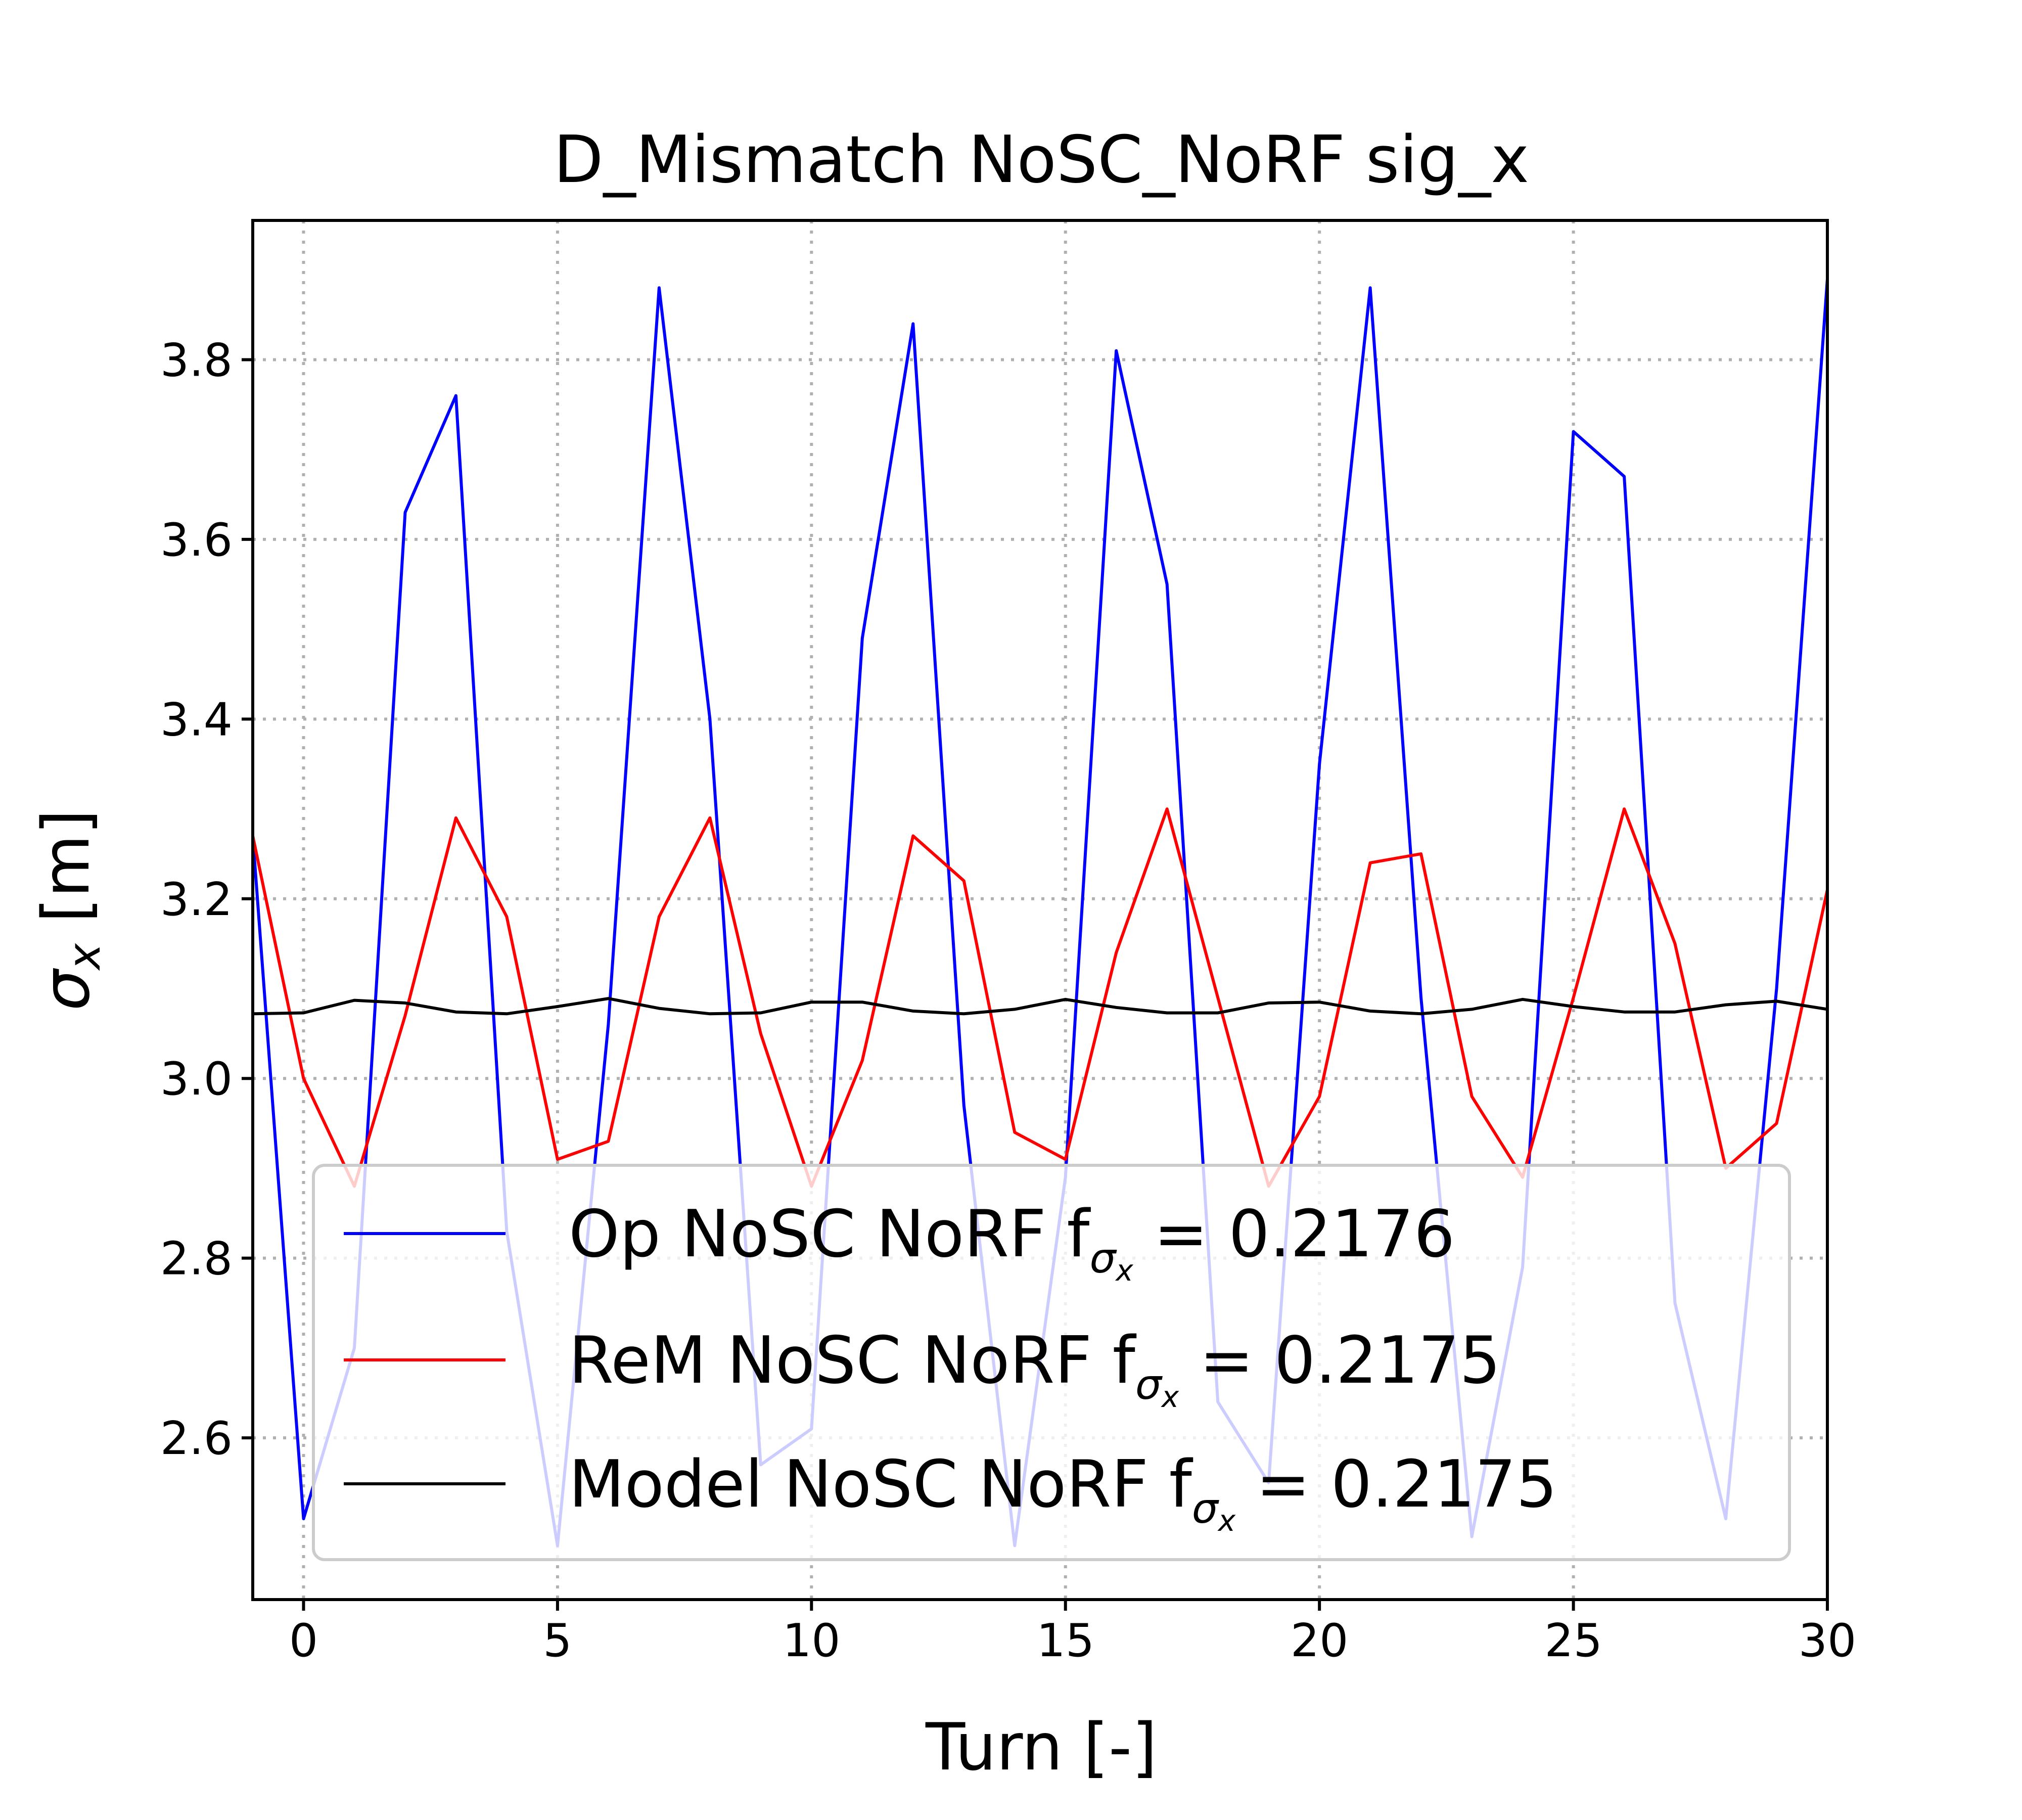 This screenshot has width=2022, height=1820. What do you see at coordinates (196, 360) in the screenshot?
I see `y-tick-label: 3.8` at bounding box center [196, 360].